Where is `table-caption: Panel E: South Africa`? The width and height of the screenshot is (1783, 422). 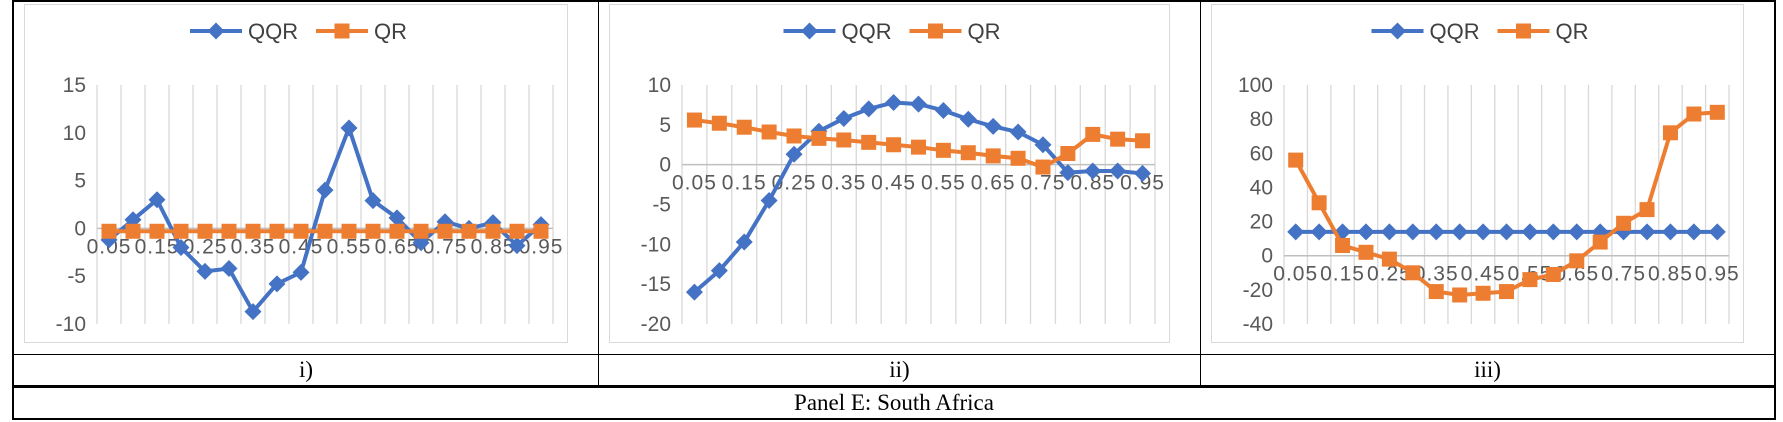 table-caption: Panel E: South Africa is located at coordinates (894, 402).